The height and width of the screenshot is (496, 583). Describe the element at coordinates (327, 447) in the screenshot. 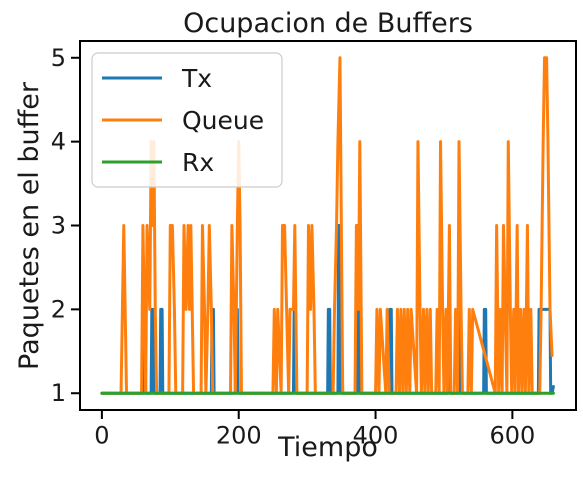

I see `x-axis-label: Tiempo` at that location.